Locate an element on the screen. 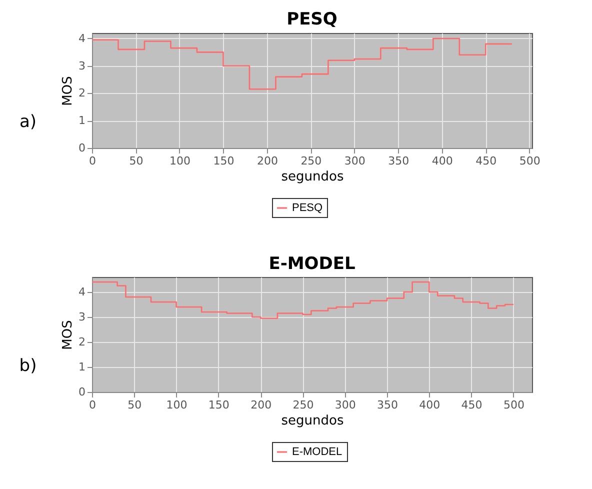  legend-label: PESQ is located at coordinates (308, 208).